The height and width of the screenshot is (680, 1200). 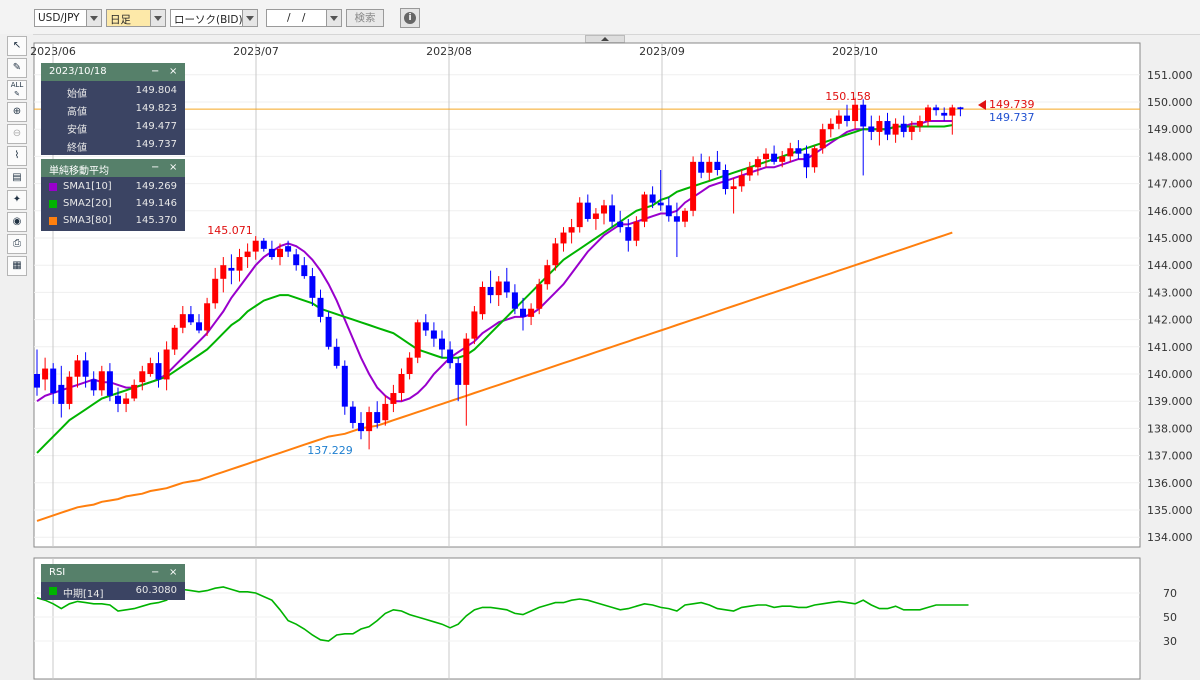 What do you see at coordinates (113, 91) in the screenshot?
I see `ohlc-row-open: 始値 149.804` at bounding box center [113, 91].